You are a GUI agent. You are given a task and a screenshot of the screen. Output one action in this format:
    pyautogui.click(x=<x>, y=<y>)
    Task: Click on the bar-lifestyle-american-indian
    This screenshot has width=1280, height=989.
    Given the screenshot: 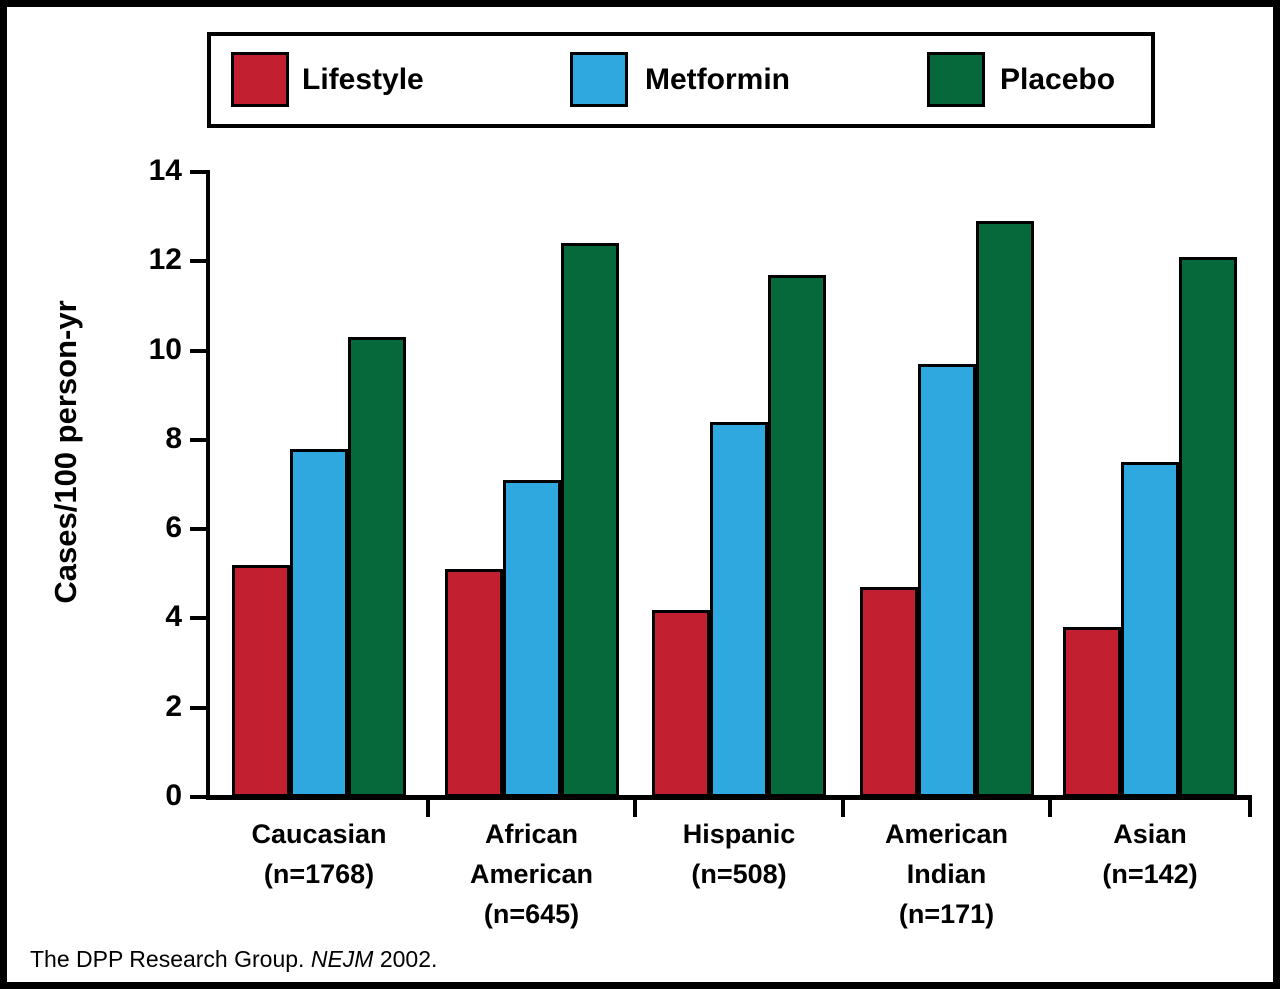 What is the action you would take?
    pyautogui.click(x=888, y=692)
    